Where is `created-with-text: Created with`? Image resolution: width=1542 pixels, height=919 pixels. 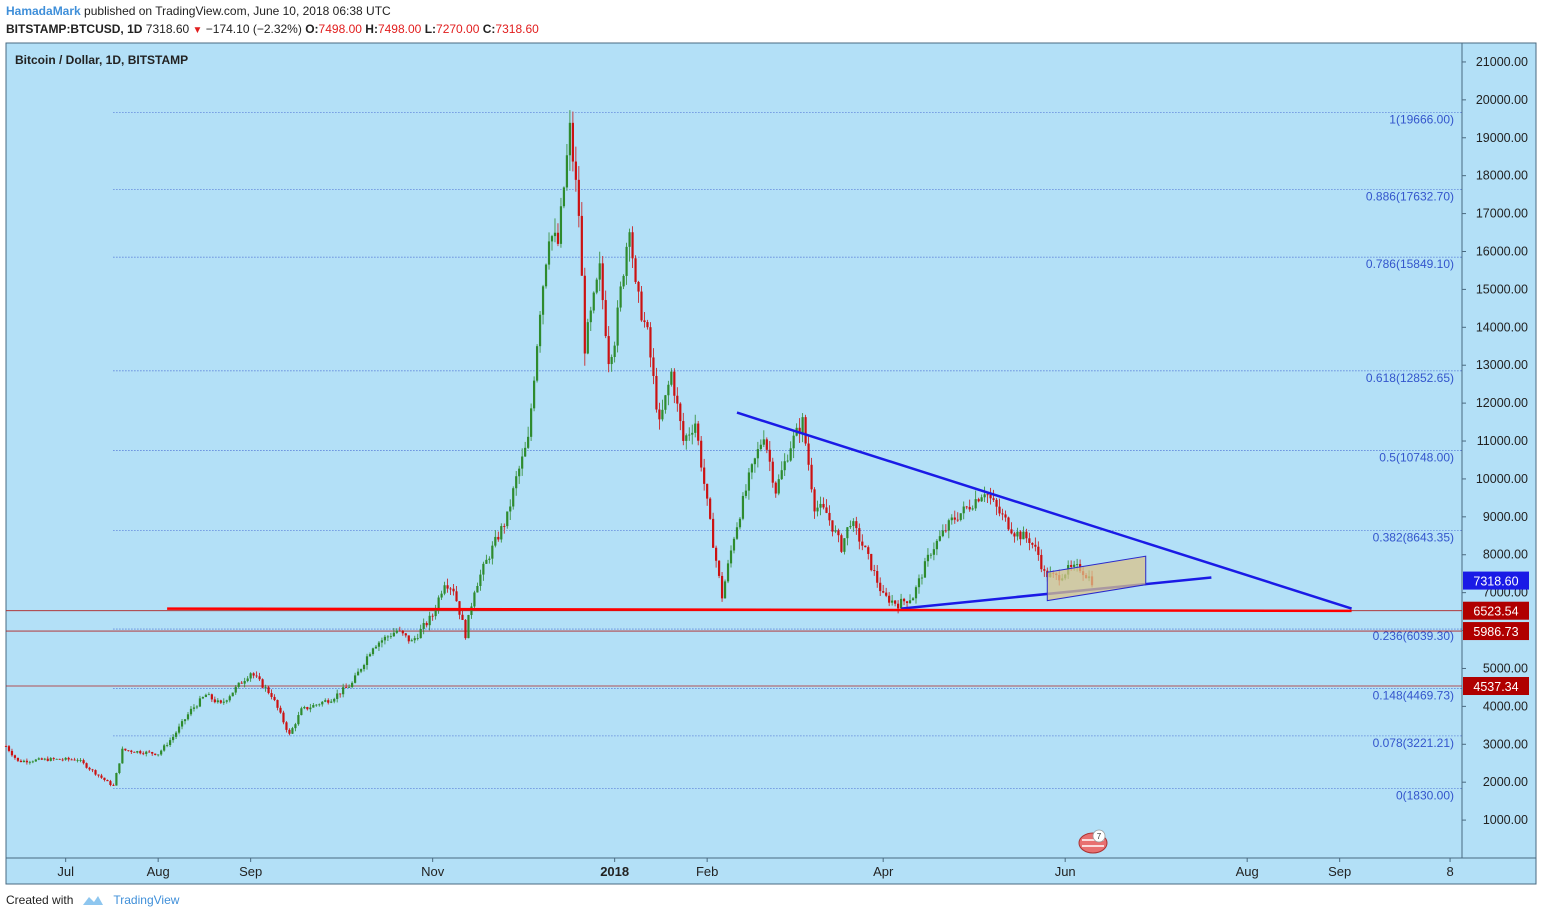 created-with-text: Created with is located at coordinates (40, 900).